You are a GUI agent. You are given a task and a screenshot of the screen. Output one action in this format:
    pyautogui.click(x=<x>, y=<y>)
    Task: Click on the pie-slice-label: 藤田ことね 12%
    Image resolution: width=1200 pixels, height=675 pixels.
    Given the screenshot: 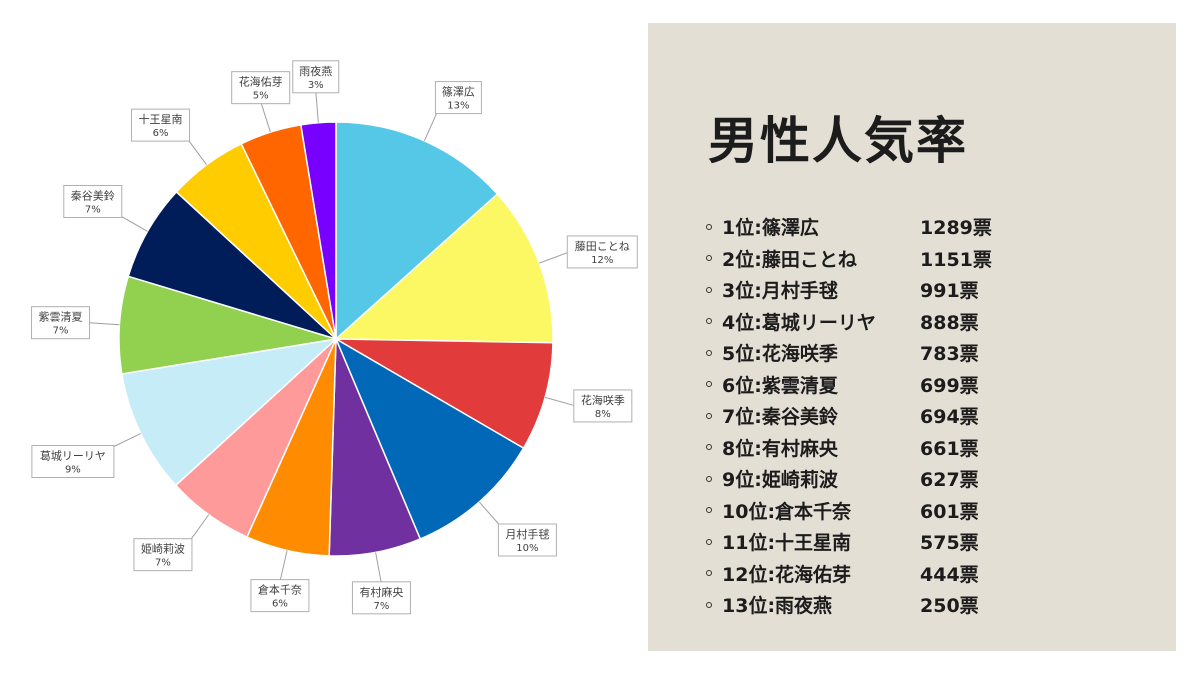 What is the action you would take?
    pyautogui.click(x=588, y=252)
    